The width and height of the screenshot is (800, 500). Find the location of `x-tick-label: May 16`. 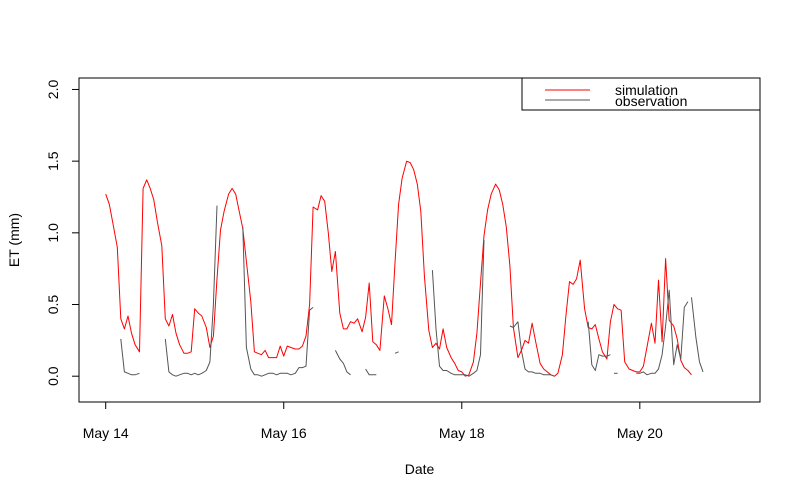

x-tick-label: May 16 is located at coordinates (284, 433).